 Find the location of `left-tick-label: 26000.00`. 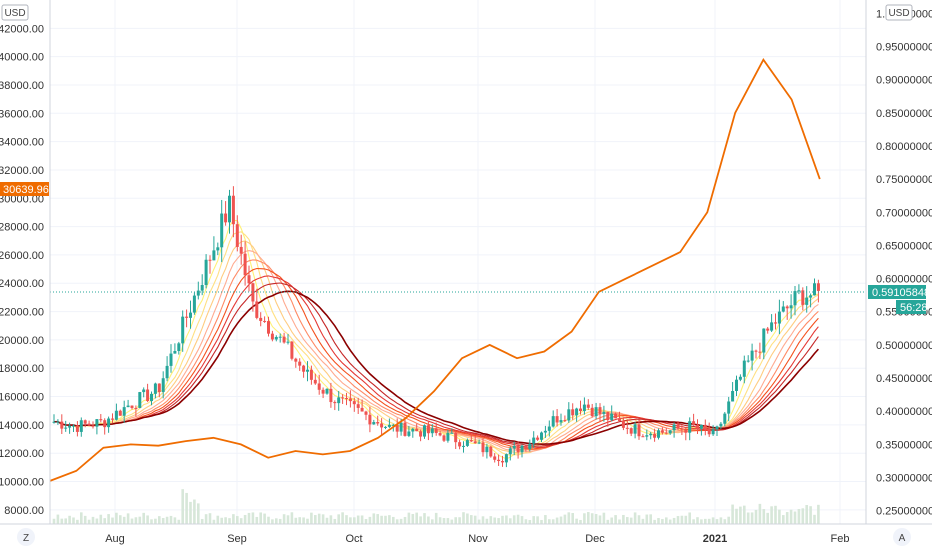

left-tick-label: 26000.00 is located at coordinates (22, 256).